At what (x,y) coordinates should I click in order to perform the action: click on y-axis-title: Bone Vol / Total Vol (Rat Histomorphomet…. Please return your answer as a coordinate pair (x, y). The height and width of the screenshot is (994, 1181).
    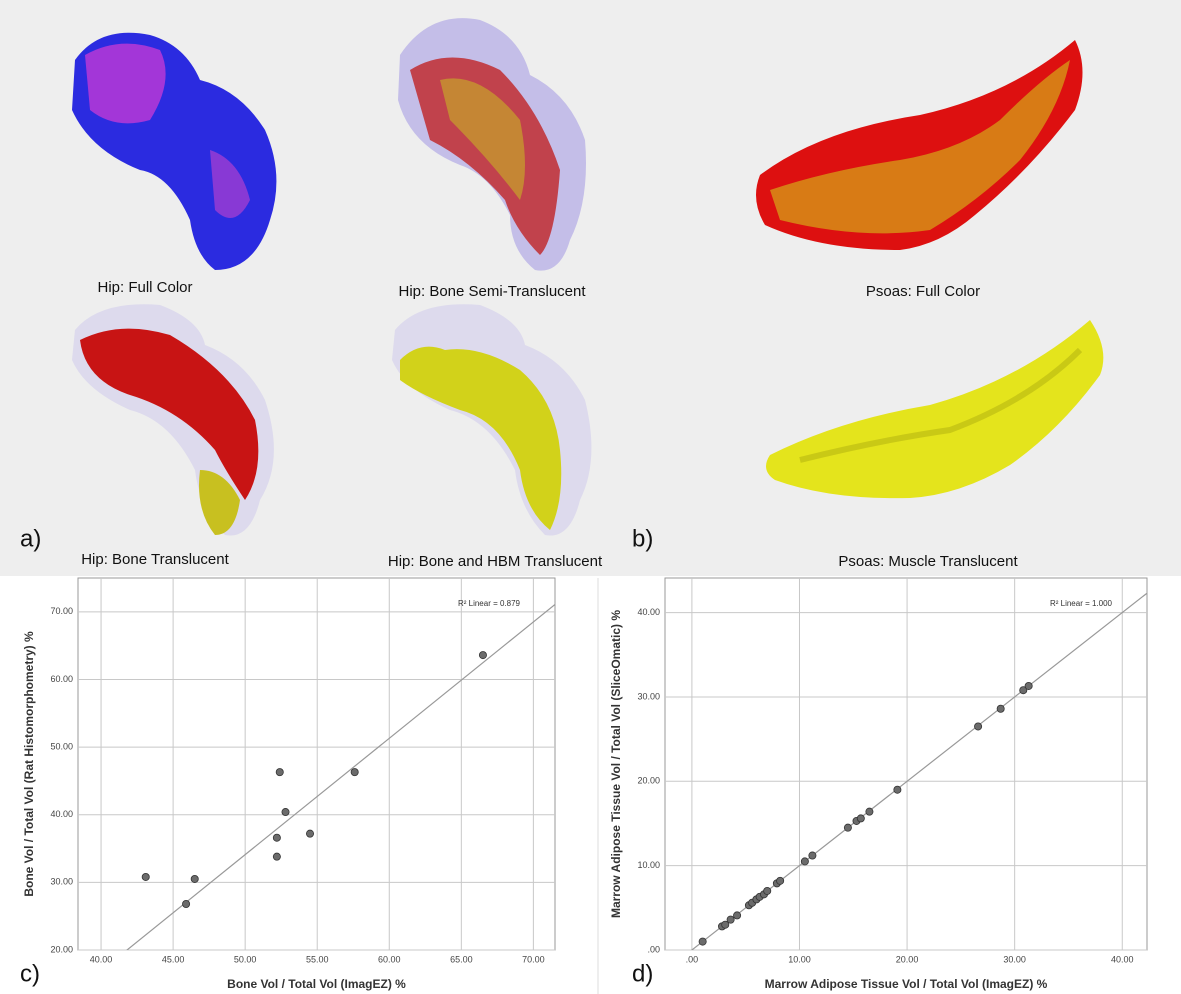
    Looking at the image, I should click on (29, 764).